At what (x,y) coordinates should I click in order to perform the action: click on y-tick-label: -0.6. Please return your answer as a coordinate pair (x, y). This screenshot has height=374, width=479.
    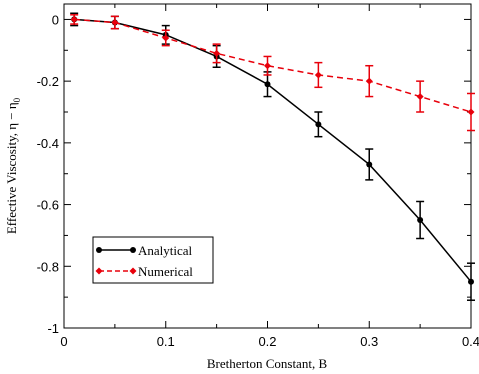
    Looking at the image, I should click on (48, 205).